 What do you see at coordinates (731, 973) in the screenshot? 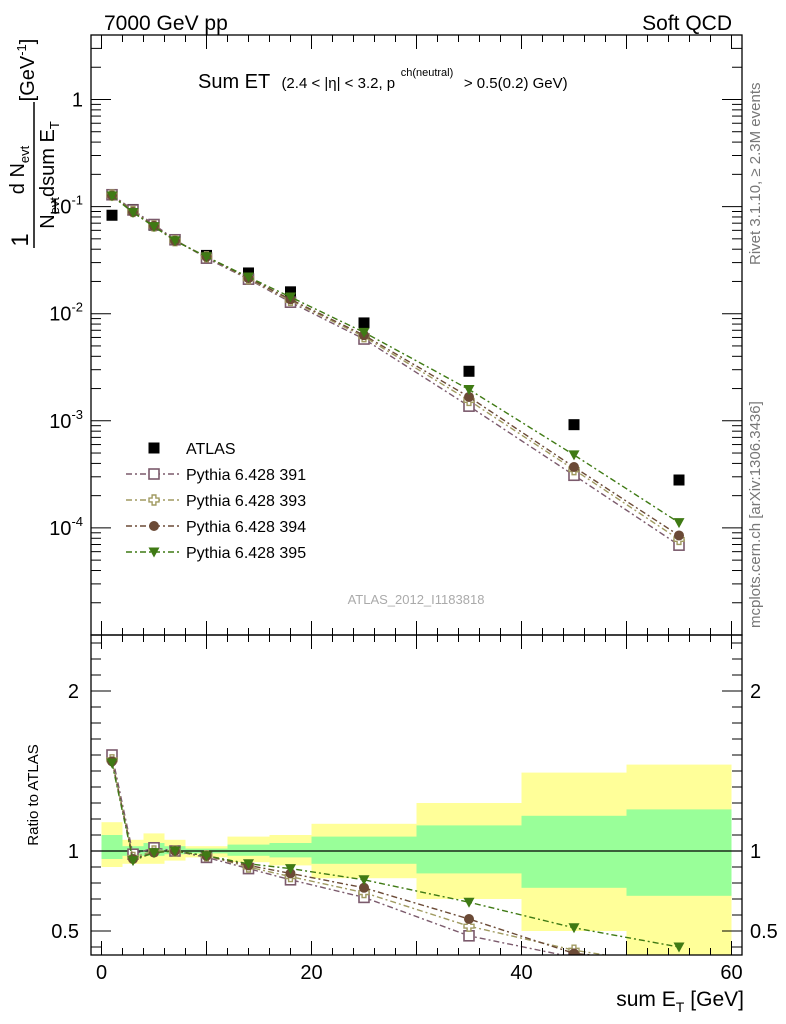
I see `x-tick-label: 60` at bounding box center [731, 973].